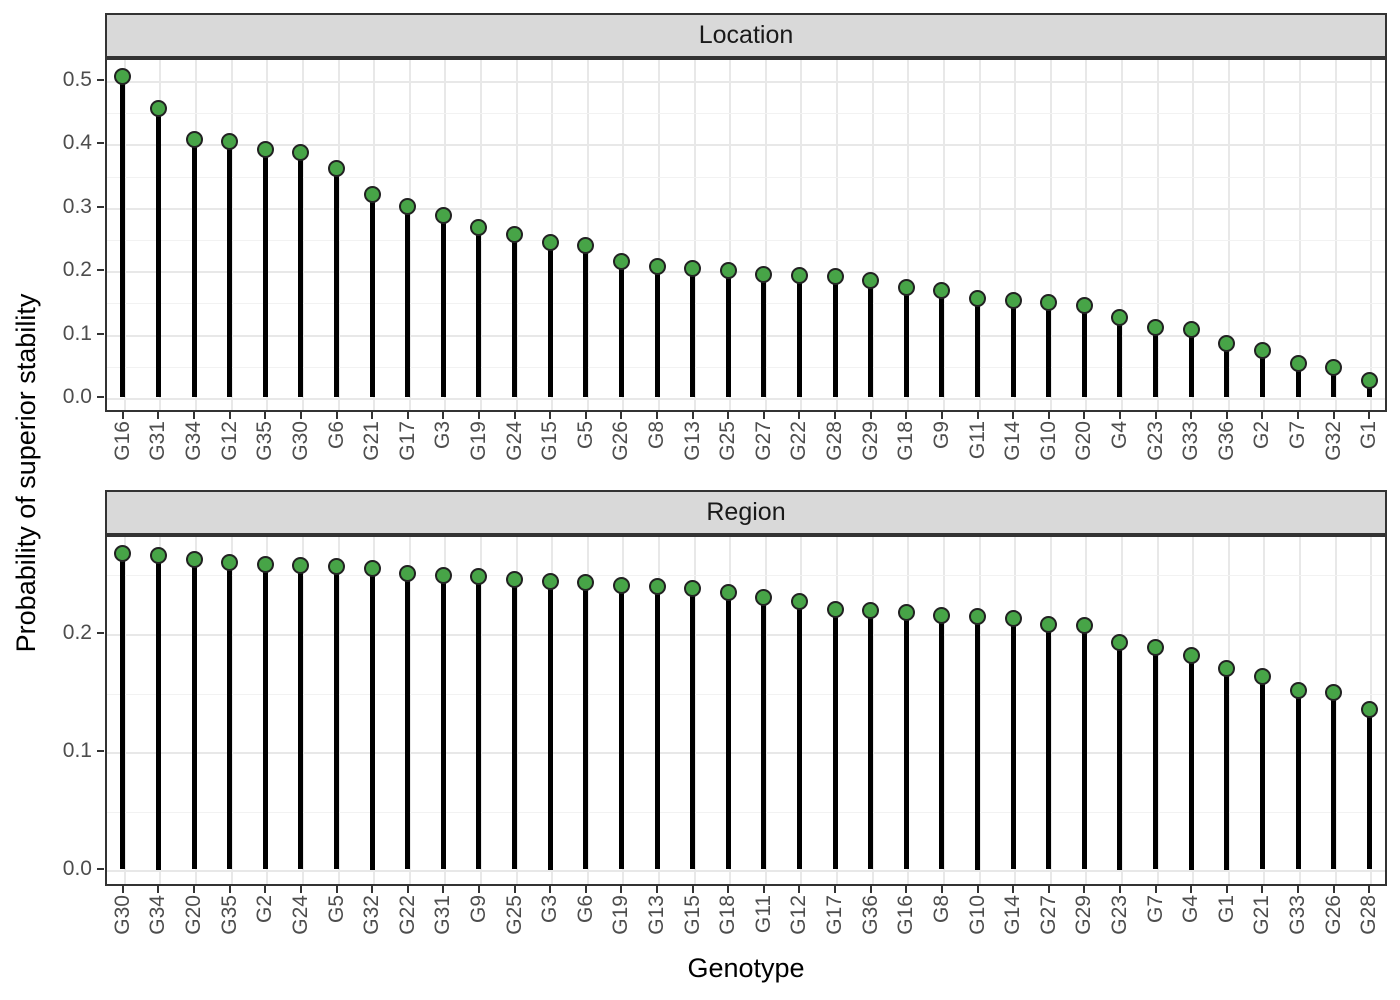 This screenshot has height=1000, width=1400. I want to click on x-axis-tick-label: G8, so click(656, 435).